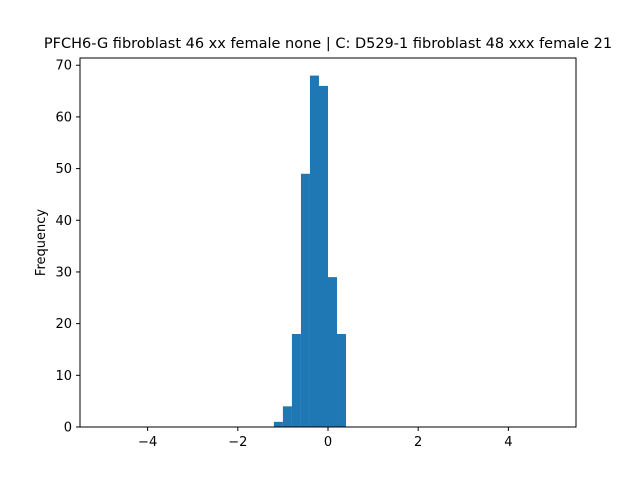 This screenshot has width=640, height=480. What do you see at coordinates (508, 442) in the screenshot?
I see `x-tick-label: 4` at bounding box center [508, 442].